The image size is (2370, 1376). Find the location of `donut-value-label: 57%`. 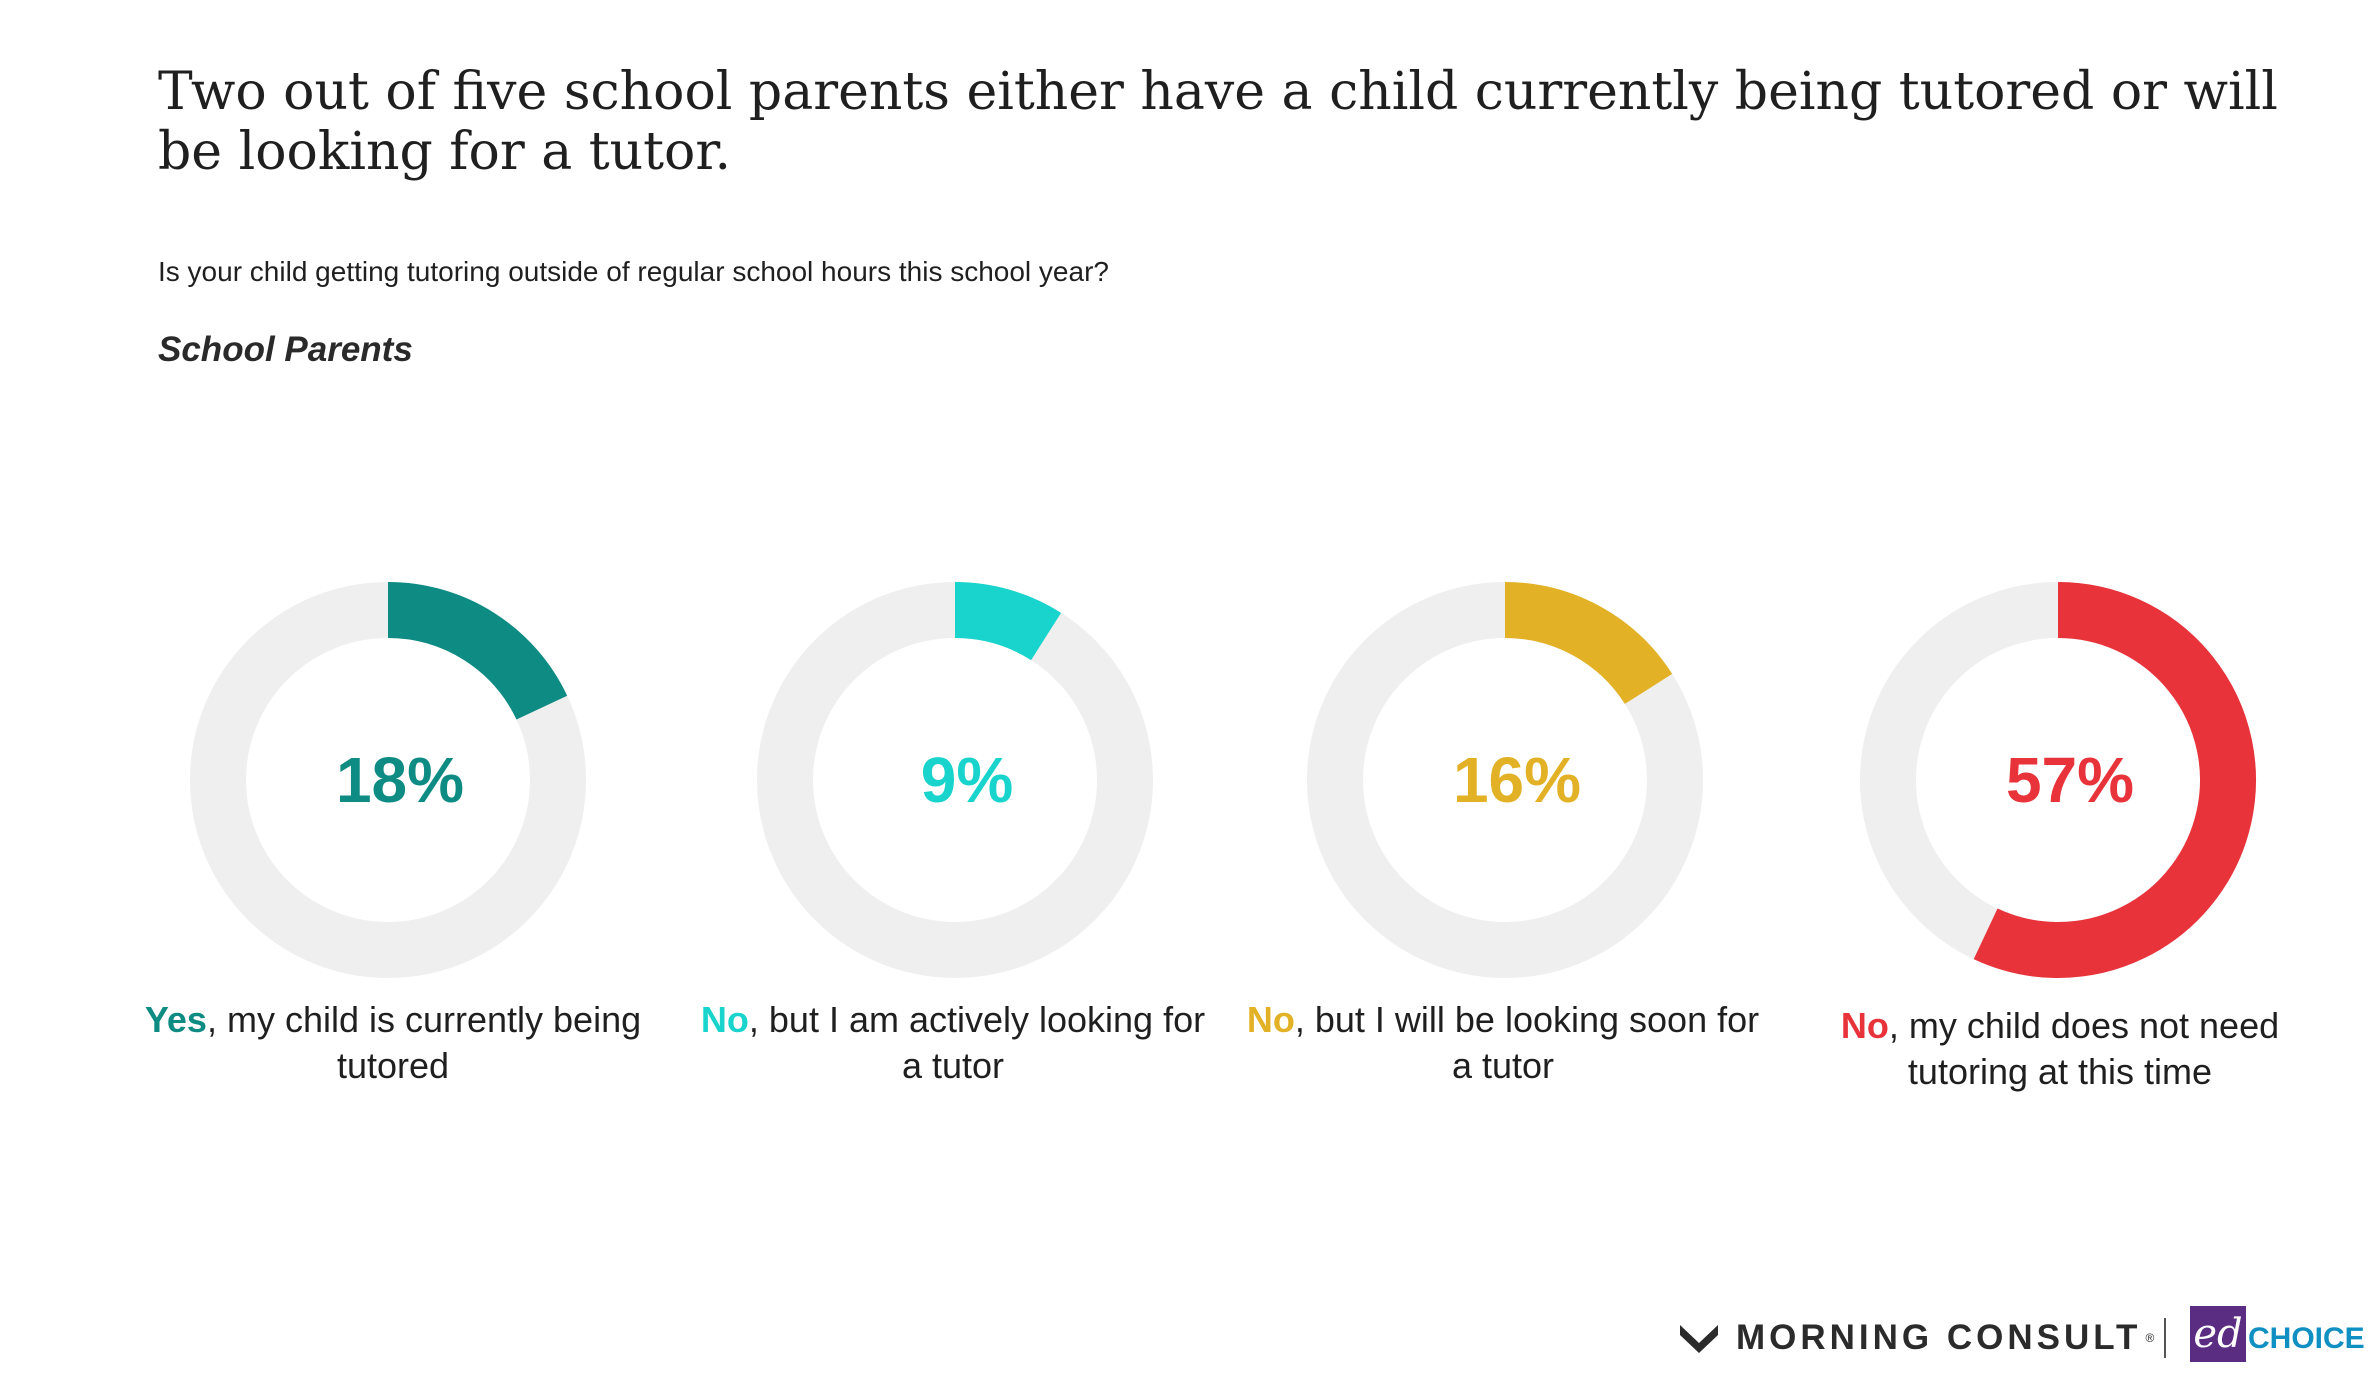

donut-value-label: 57% is located at coordinates (2070, 780).